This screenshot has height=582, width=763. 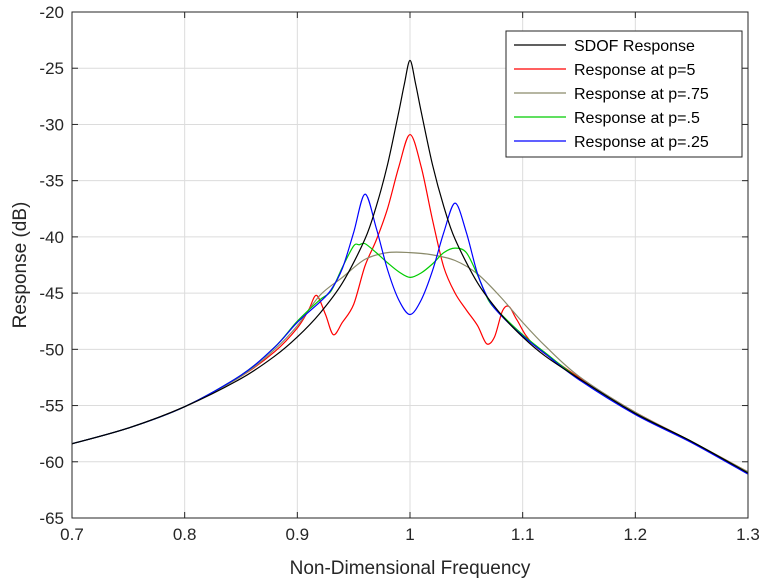 I want to click on legend-label: SDOF Response, so click(x=634, y=46).